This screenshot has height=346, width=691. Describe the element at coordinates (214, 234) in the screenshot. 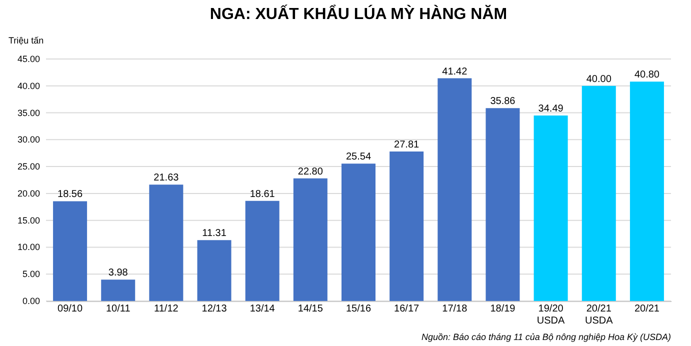

I see `data-label: 11.31` at that location.